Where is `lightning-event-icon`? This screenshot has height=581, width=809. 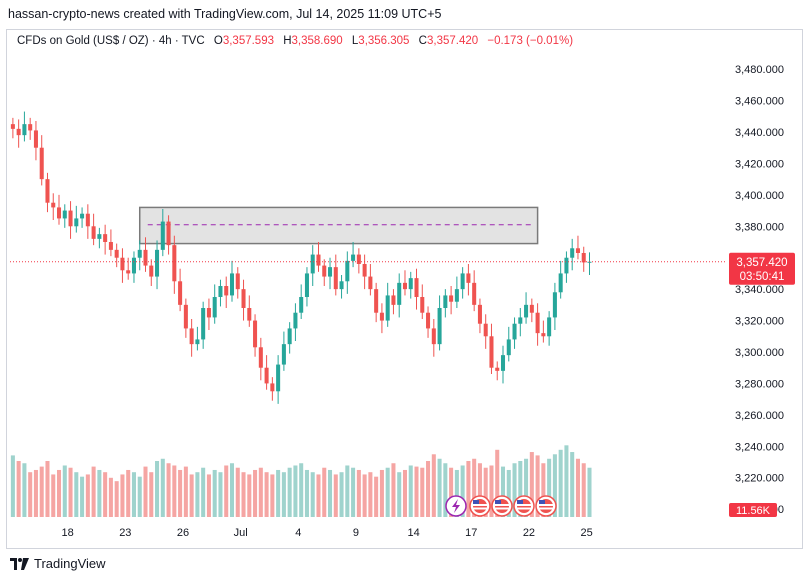 lightning-event-icon is located at coordinates (456, 506).